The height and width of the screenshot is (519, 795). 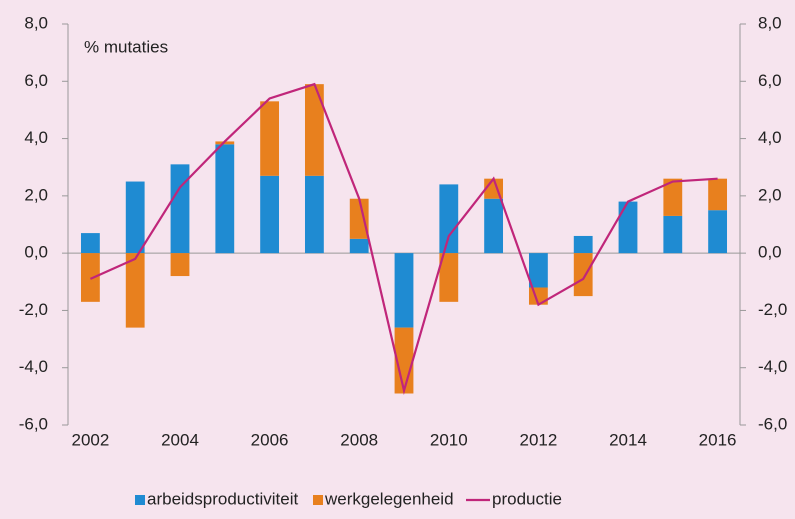 I want to click on legend-label: arbeidsproductiviteit, so click(x=222, y=498).